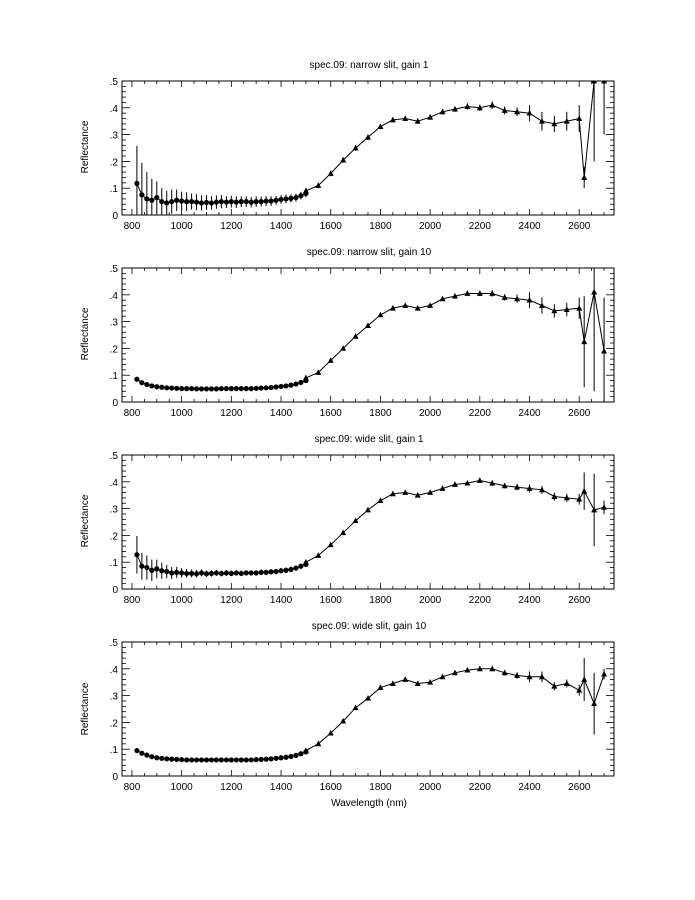 The width and height of the screenshot is (695, 900). What do you see at coordinates (529, 600) in the screenshot?
I see `x-tick-label: 2400` at bounding box center [529, 600].